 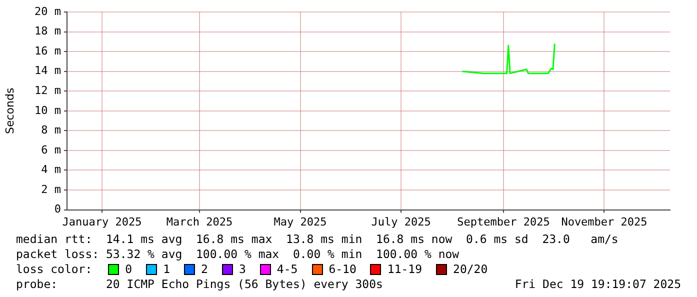 I want to click on x-tick-label: November 2025, so click(x=604, y=221).